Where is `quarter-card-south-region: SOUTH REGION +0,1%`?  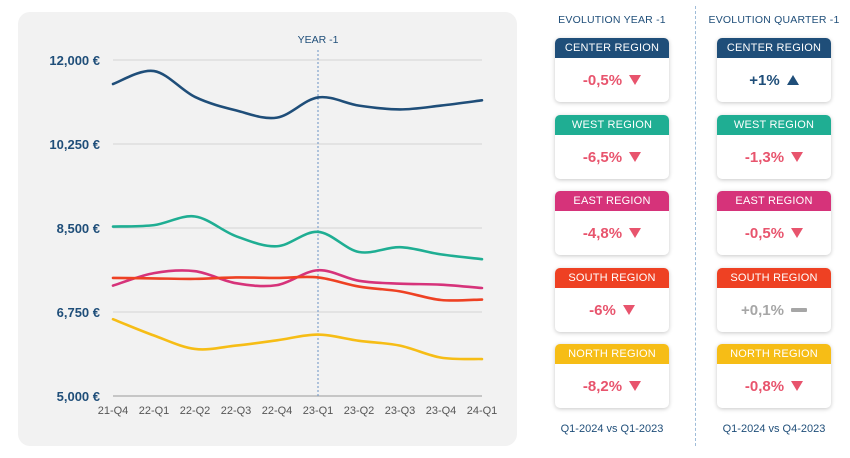 quarter-card-south-region: SOUTH REGION +0,1% is located at coordinates (774, 300).